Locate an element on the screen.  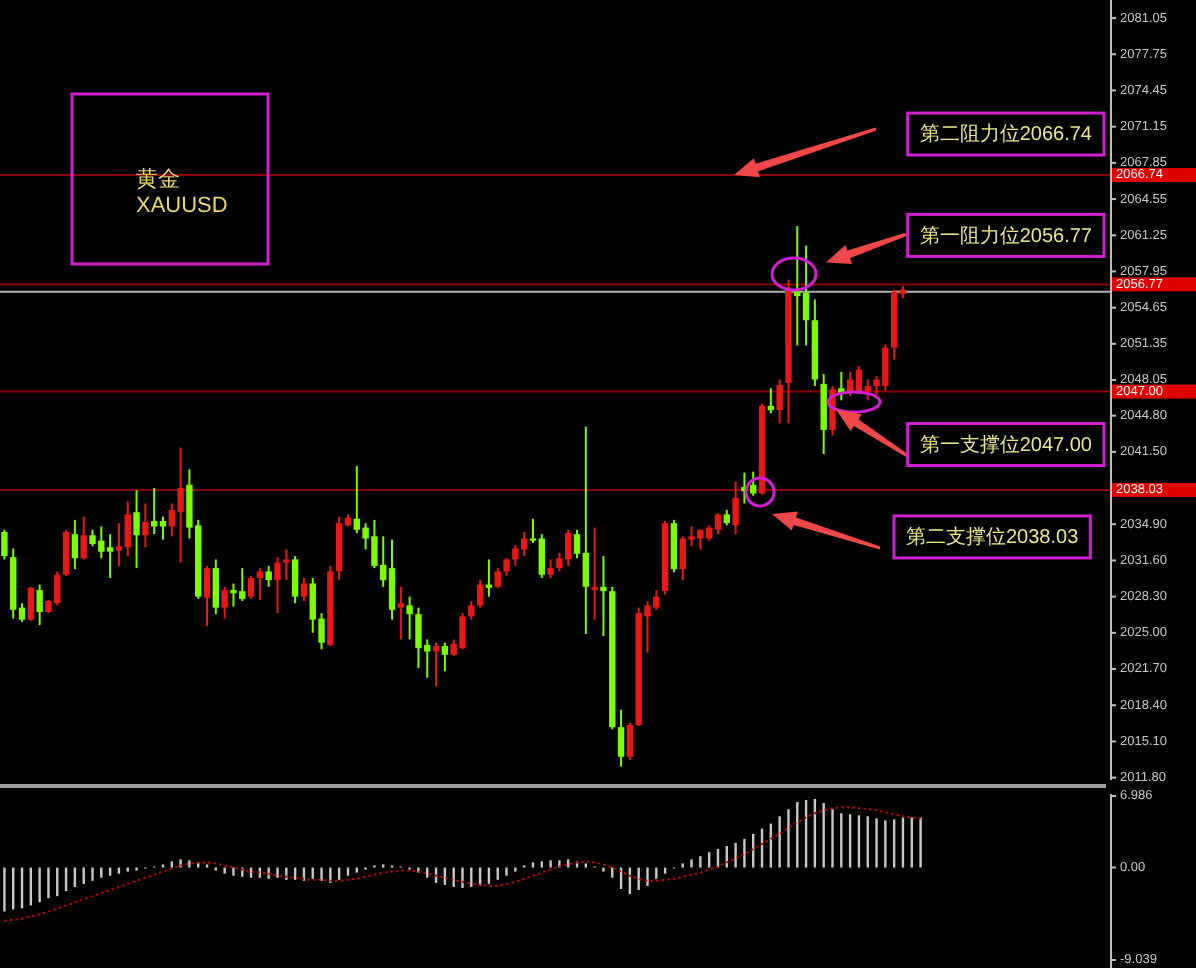
annotation: 第二支撑位2038.03 is located at coordinates (993, 537).